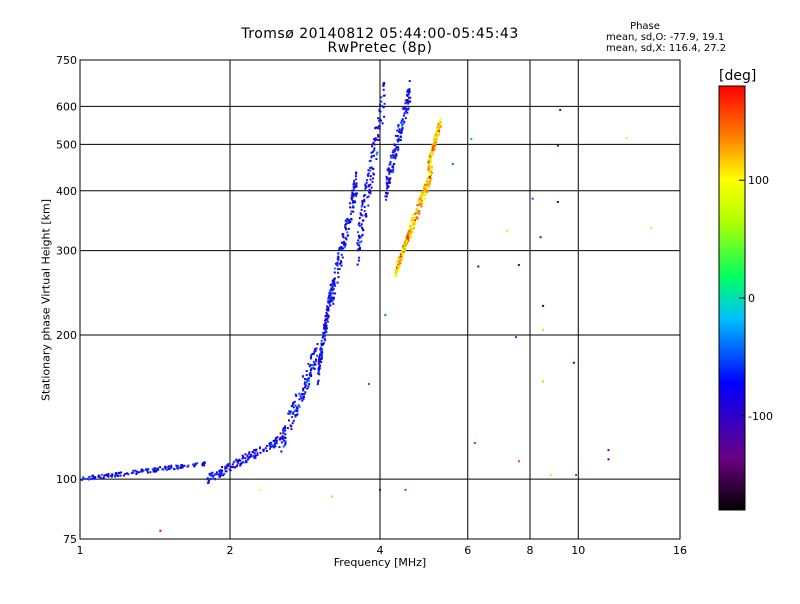  What do you see at coordinates (645, 26) in the screenshot?
I see `phase-header: Phase` at bounding box center [645, 26].